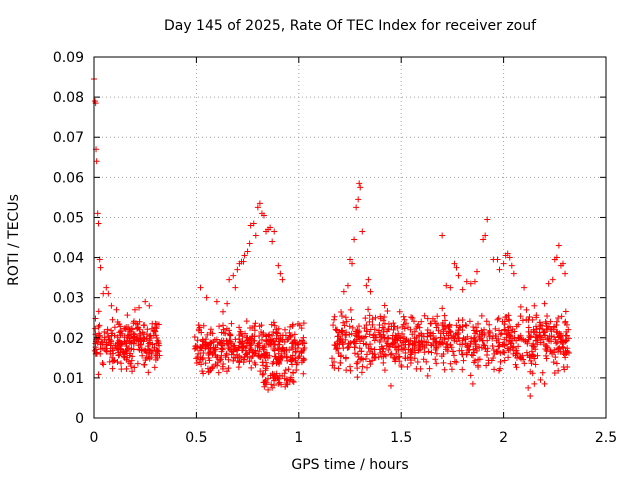  I want to click on y-tick-label: 0.05, so click(68, 218).